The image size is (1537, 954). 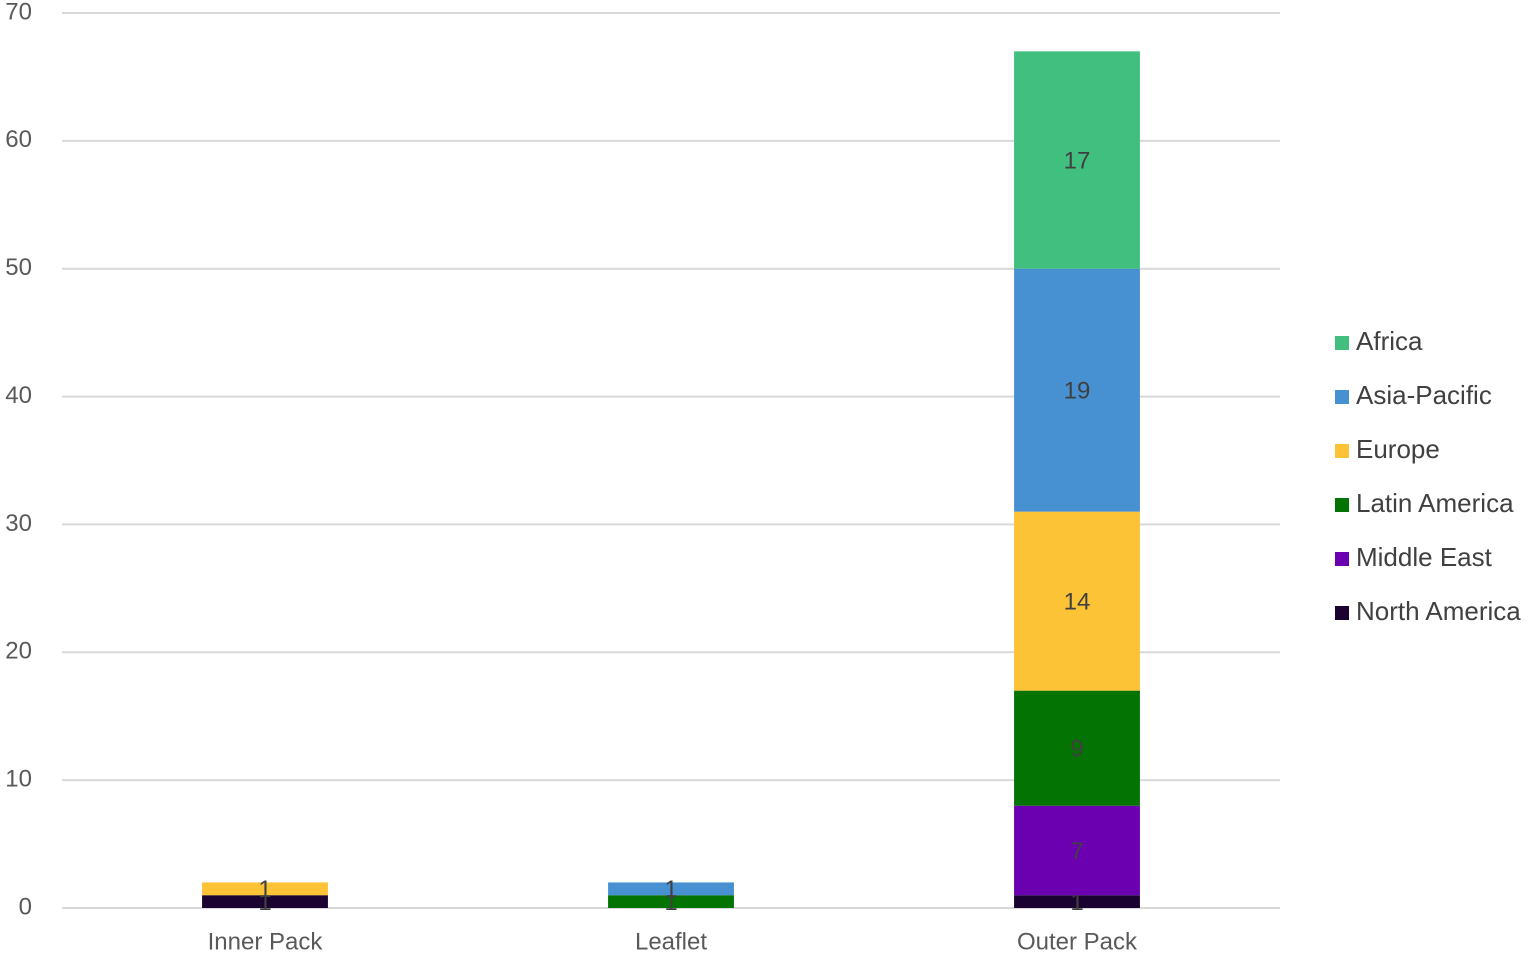 I want to click on y-tick-label: 30, so click(x=18, y=523).